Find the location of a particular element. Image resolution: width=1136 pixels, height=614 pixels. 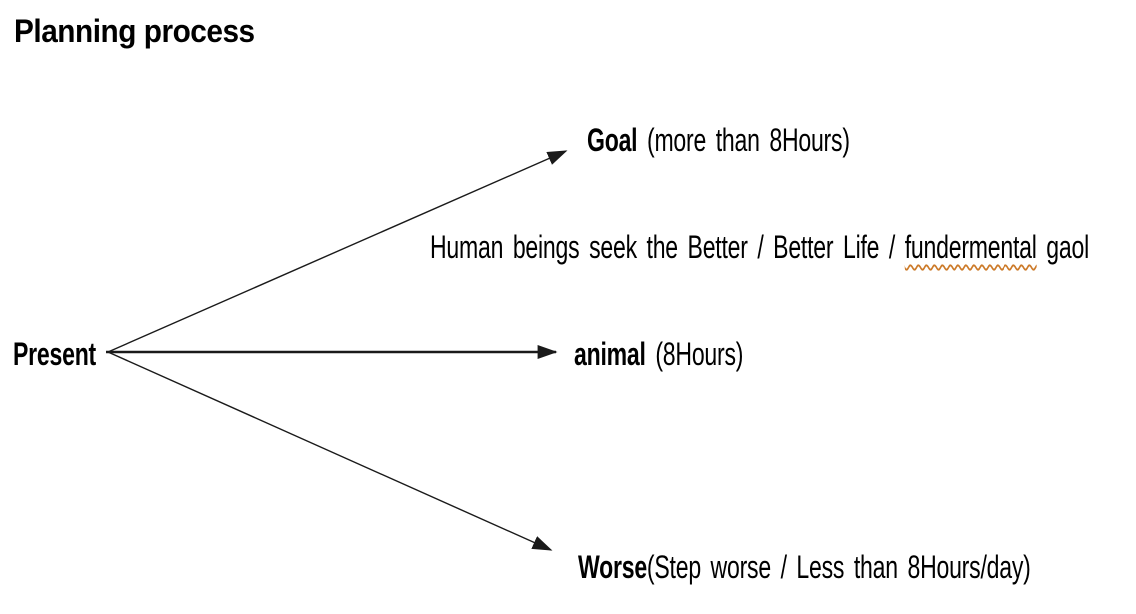

animal-label-bold: animal is located at coordinates (610, 354).